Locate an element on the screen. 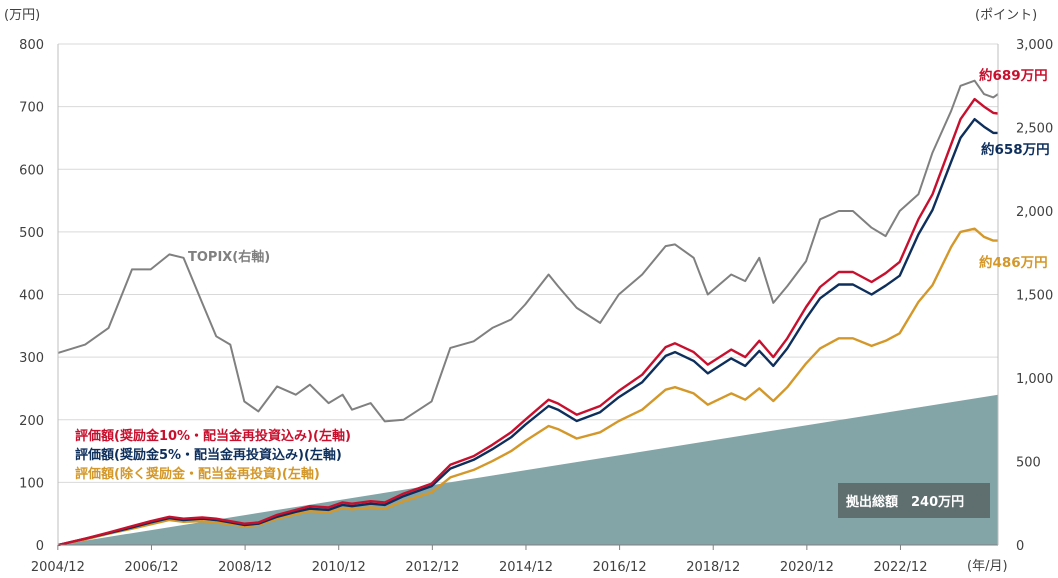  topix-label: TOPIX(右軸) is located at coordinates (229, 257).